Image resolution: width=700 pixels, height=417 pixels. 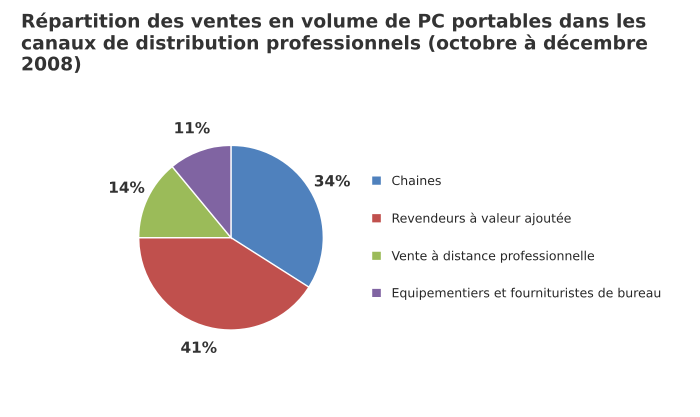 What do you see at coordinates (493, 256) in the screenshot?
I see `legend-label: Vente à distance professionnelle` at bounding box center [493, 256].